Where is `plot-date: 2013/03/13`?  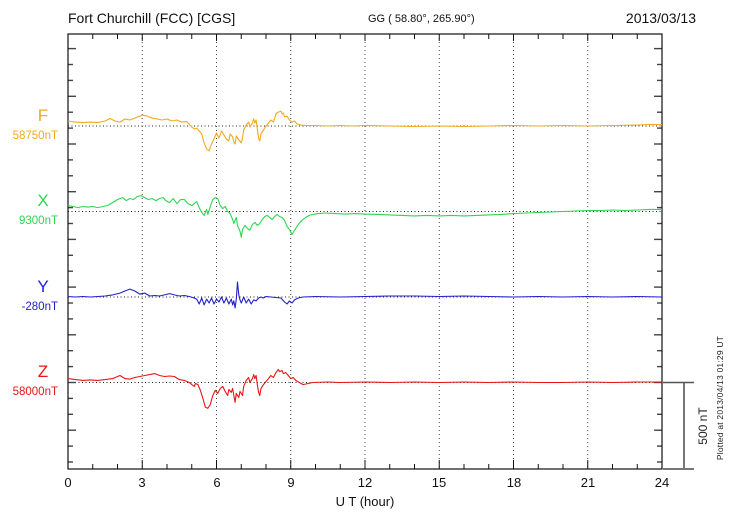
plot-date: 2013/03/13 is located at coordinates (660, 18).